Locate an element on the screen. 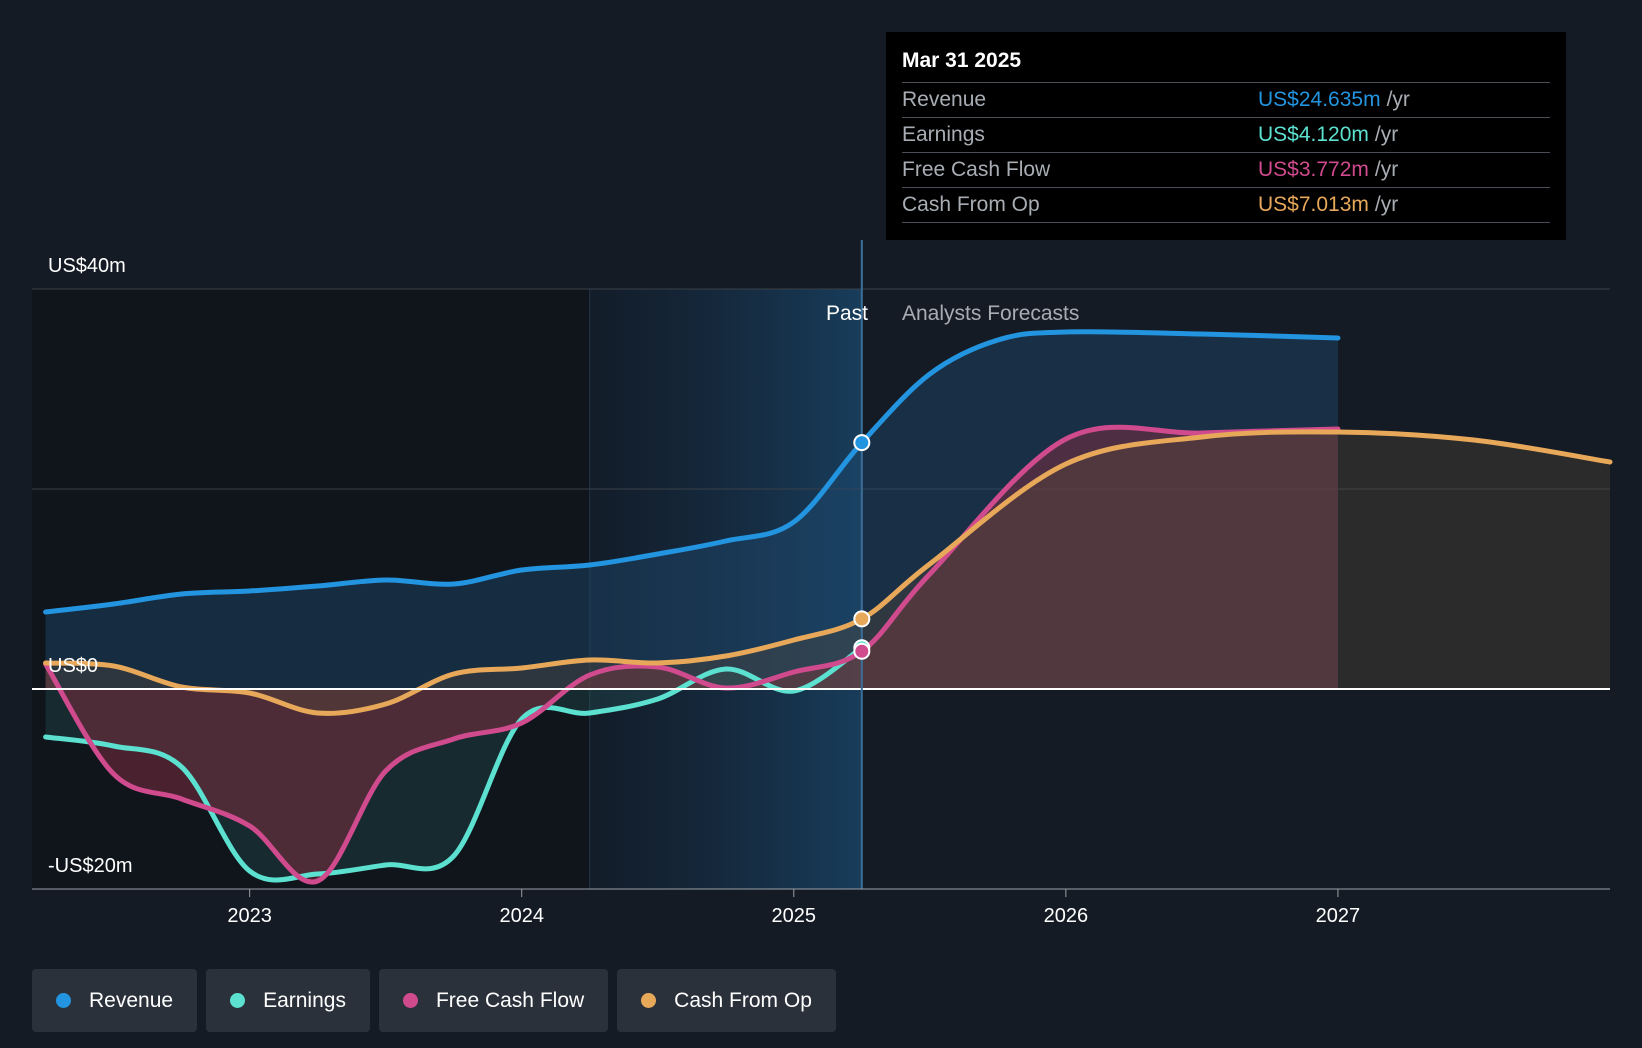 This screenshot has height=1048, width=1642. legend-label: Revenue is located at coordinates (131, 1000).